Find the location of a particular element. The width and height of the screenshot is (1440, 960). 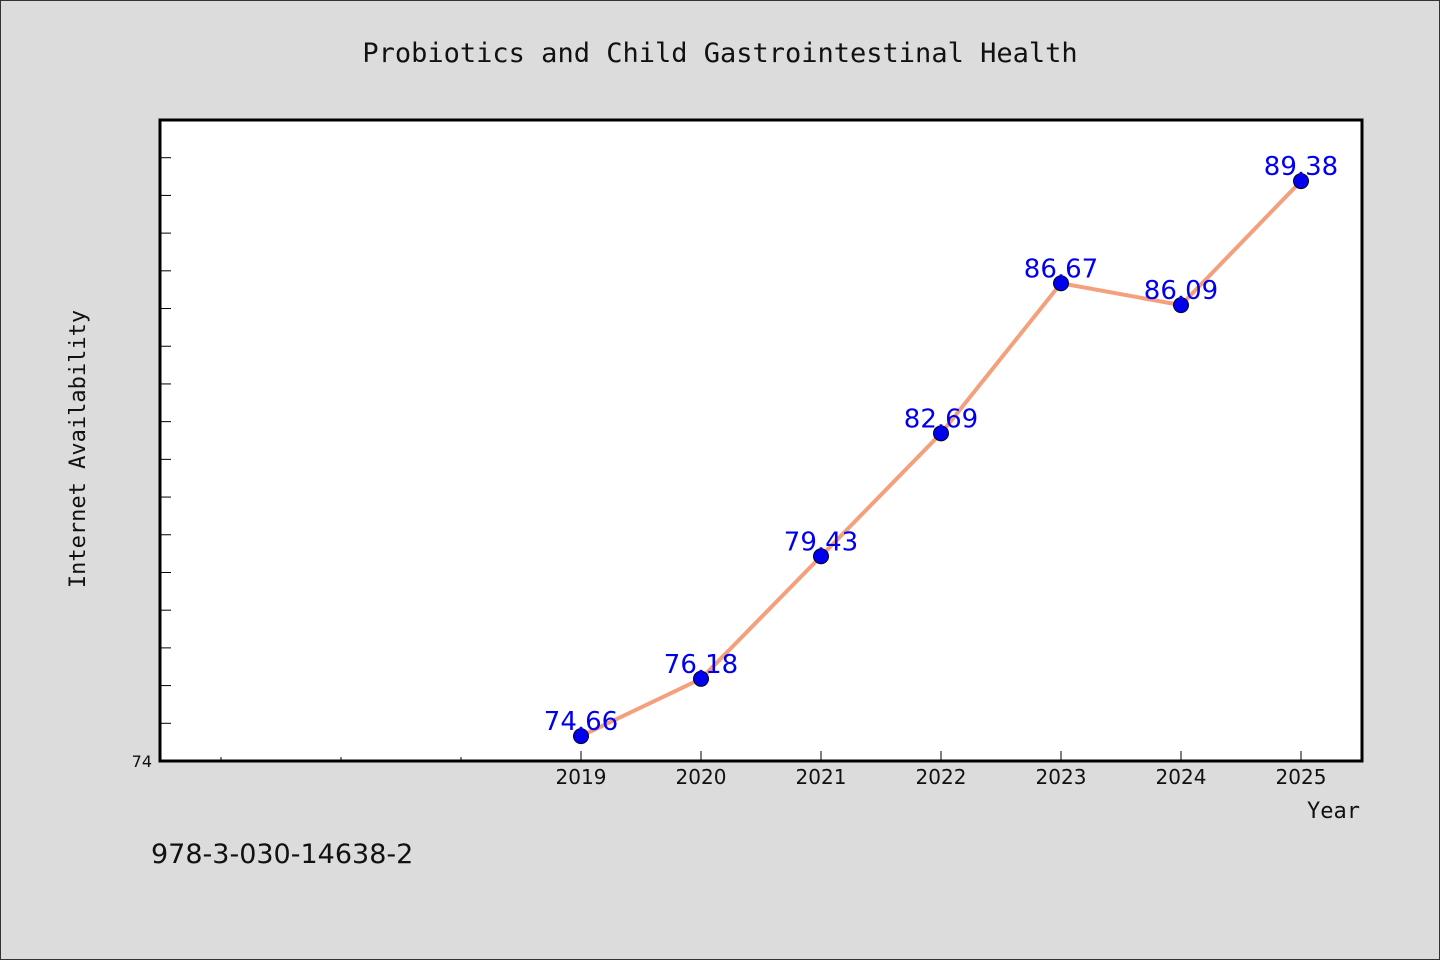

data-label: 86.67 is located at coordinates (1061, 269).